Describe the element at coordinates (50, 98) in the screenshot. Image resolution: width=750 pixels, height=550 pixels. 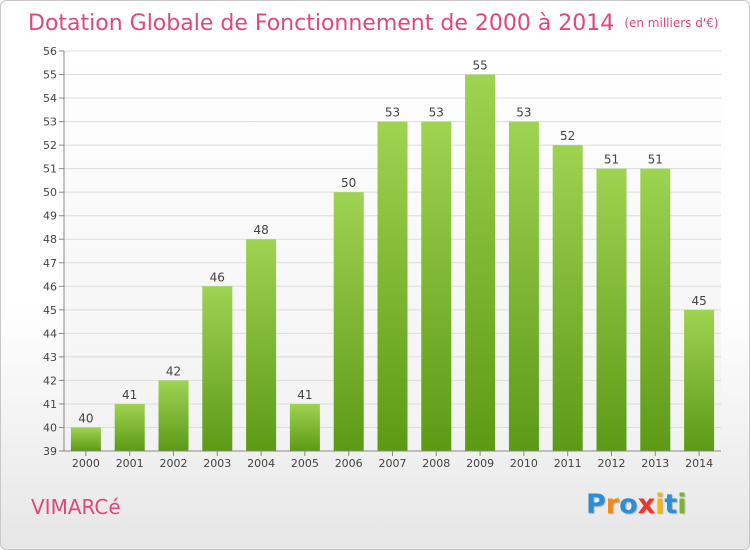
I see `y-tick-label: 54` at that location.